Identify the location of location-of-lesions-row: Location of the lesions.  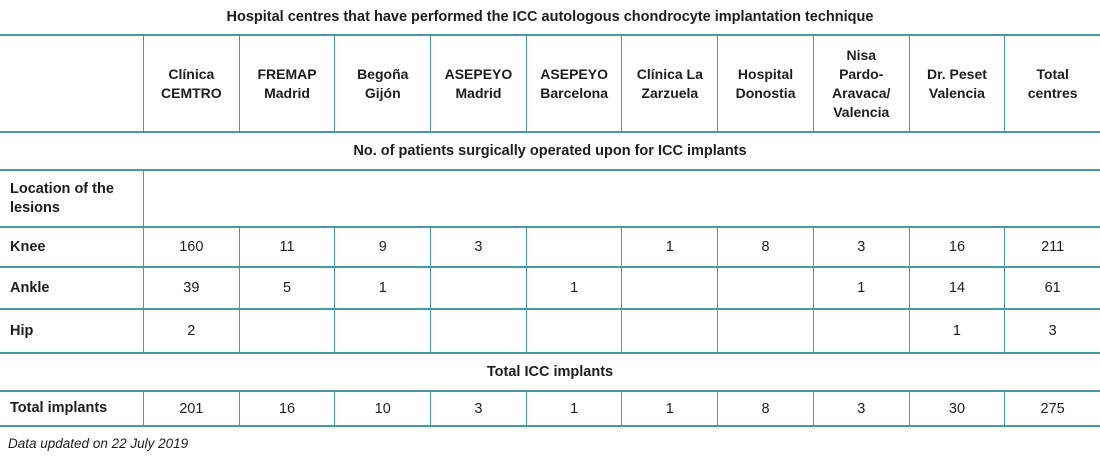
(550, 197).